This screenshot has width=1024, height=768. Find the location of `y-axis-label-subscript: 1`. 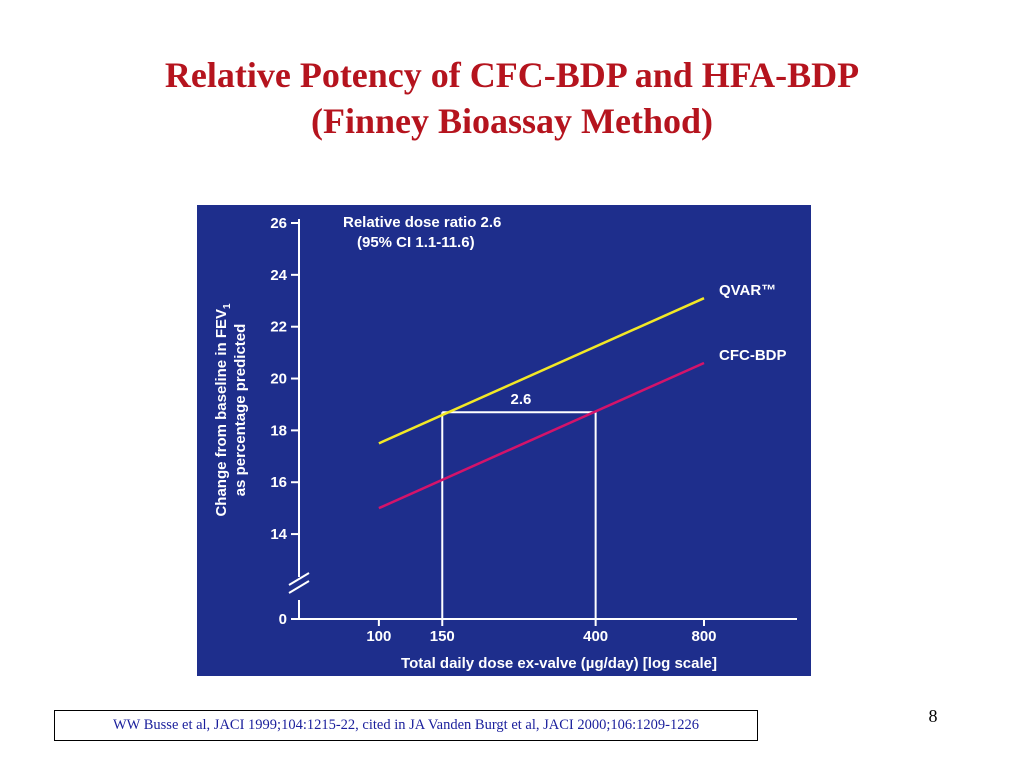

y-axis-label-subscript: 1 is located at coordinates (227, 306).